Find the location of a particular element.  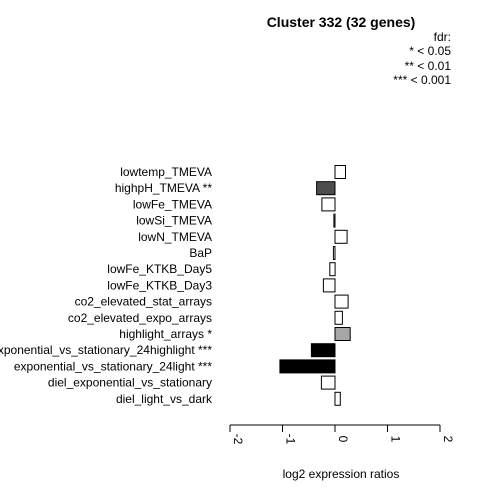

legend-entry-3: *** < 0.001 is located at coordinates (422, 80).